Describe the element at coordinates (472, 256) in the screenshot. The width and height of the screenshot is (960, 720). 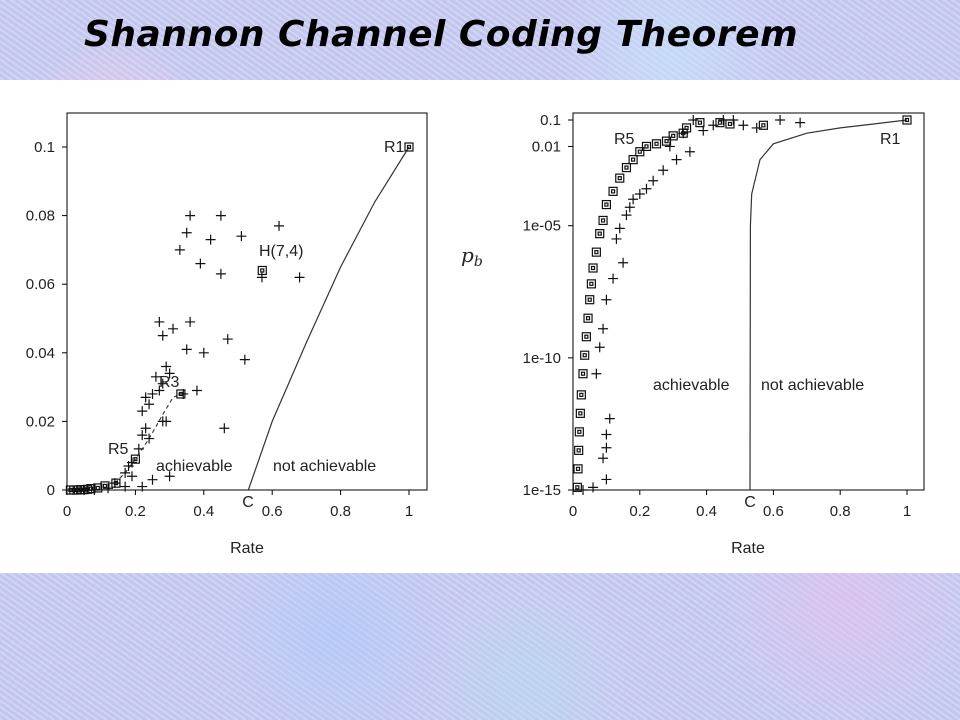
I see `right-y-axis-label: pb` at that location.